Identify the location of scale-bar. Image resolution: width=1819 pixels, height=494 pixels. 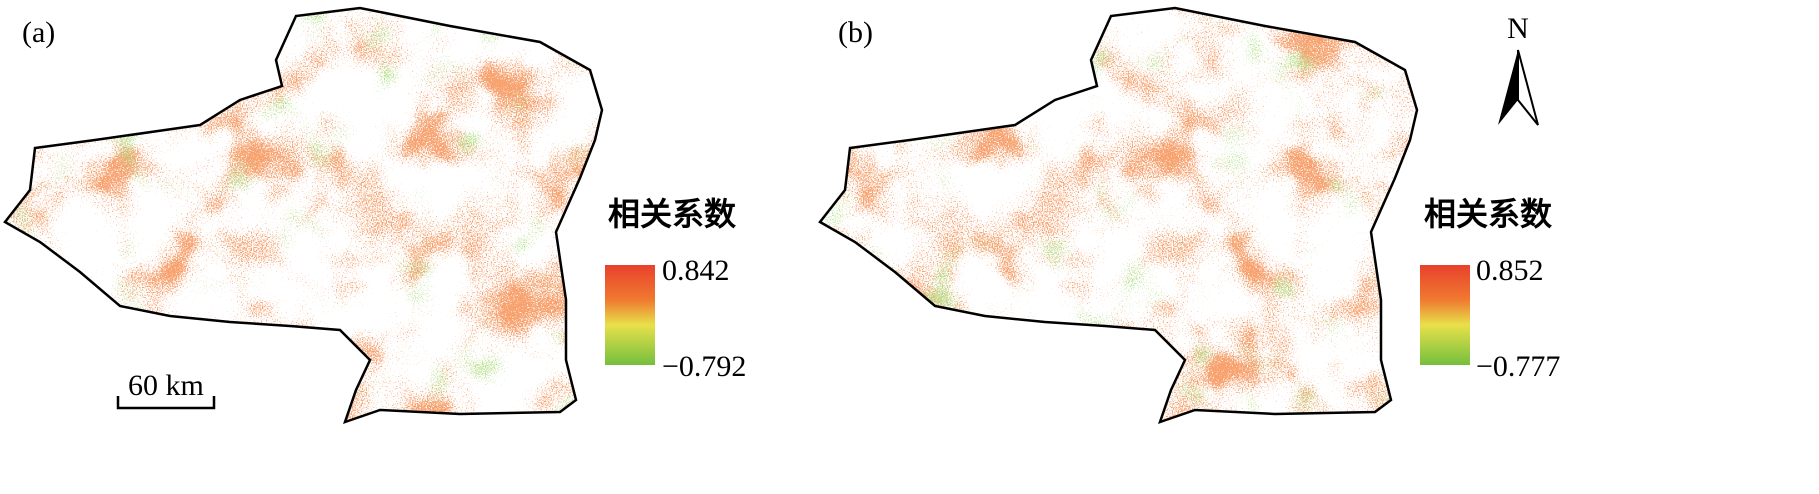
(166, 403).